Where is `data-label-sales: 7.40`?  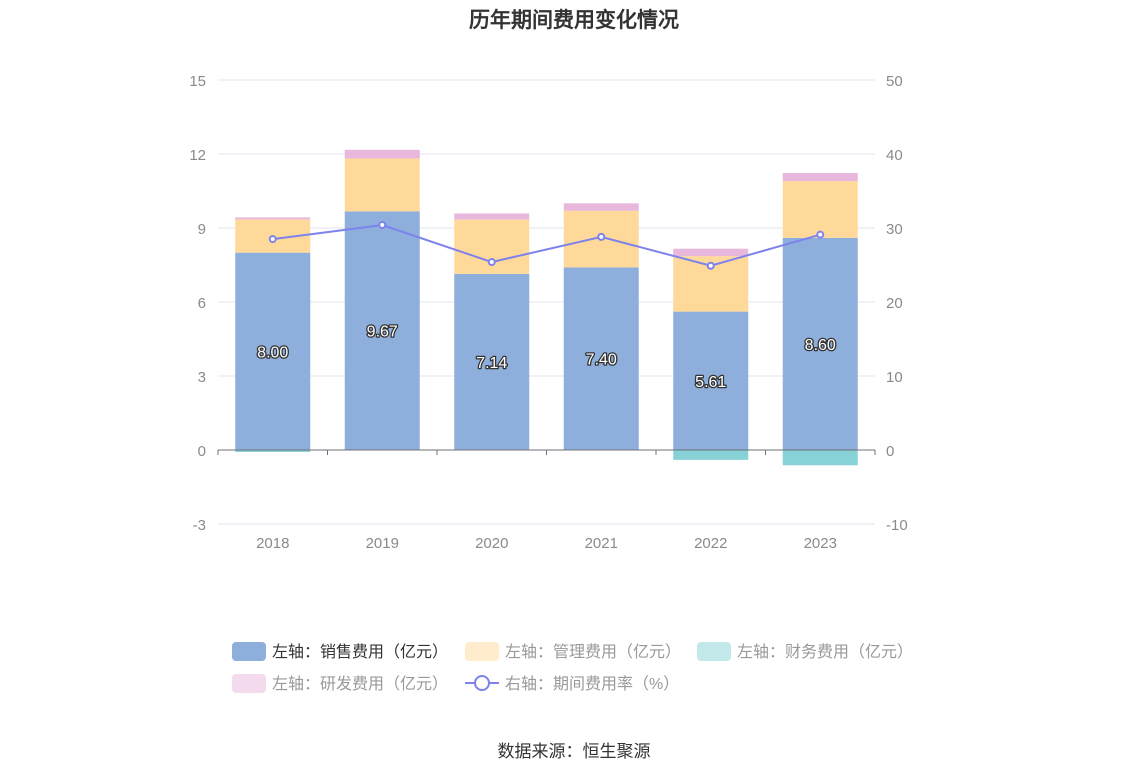
data-label-sales: 7.40 is located at coordinates (601, 360).